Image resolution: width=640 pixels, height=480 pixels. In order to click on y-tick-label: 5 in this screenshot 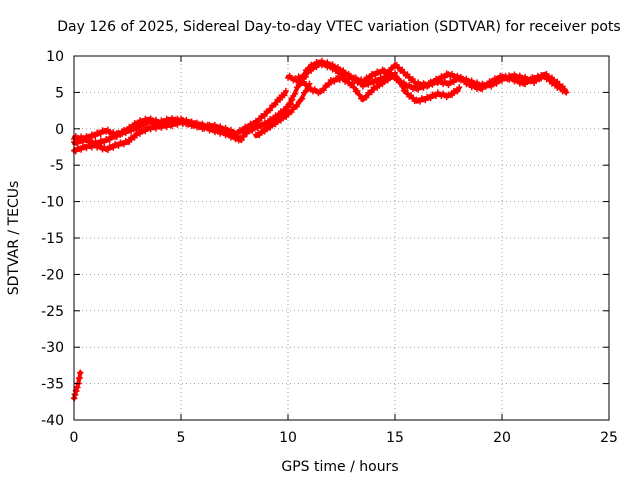, I will do `click(59, 93)`.